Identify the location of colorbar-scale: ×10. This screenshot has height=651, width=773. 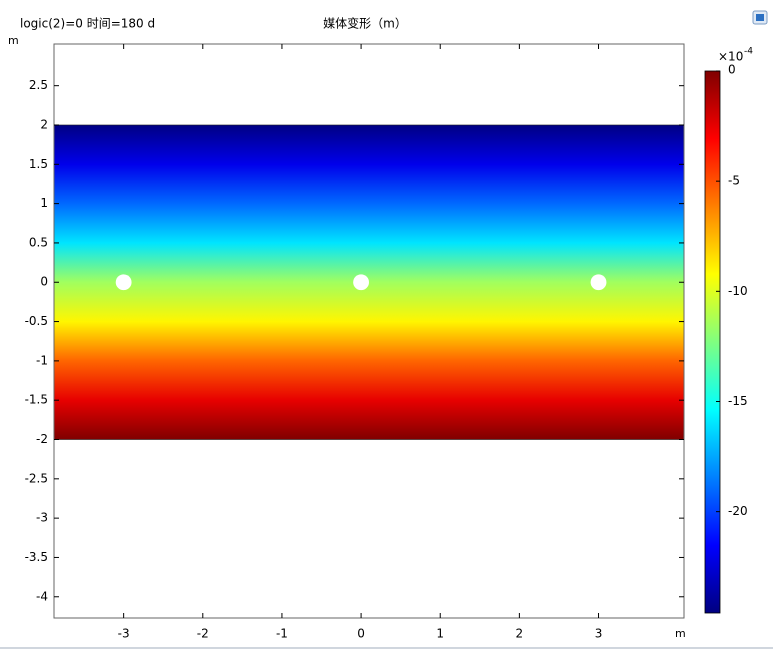
(730, 57).